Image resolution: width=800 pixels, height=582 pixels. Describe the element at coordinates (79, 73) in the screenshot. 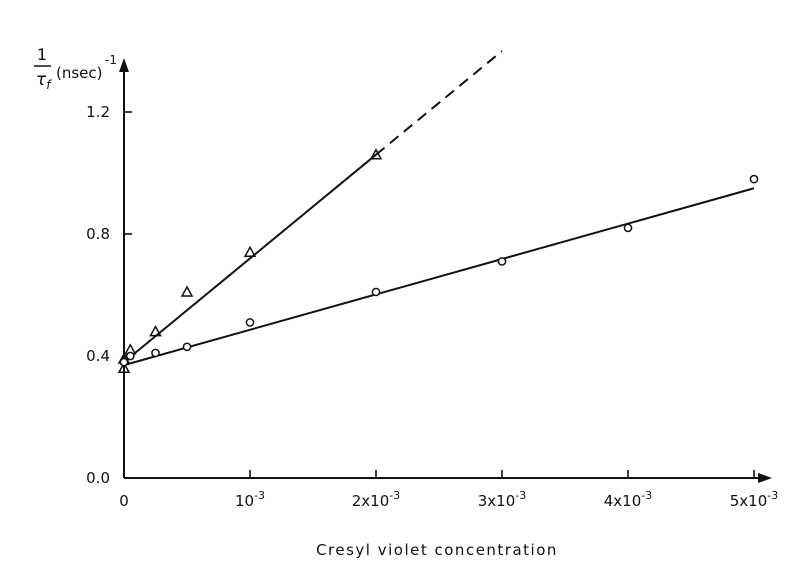

I see `y-label-unit: (nsec)` at that location.